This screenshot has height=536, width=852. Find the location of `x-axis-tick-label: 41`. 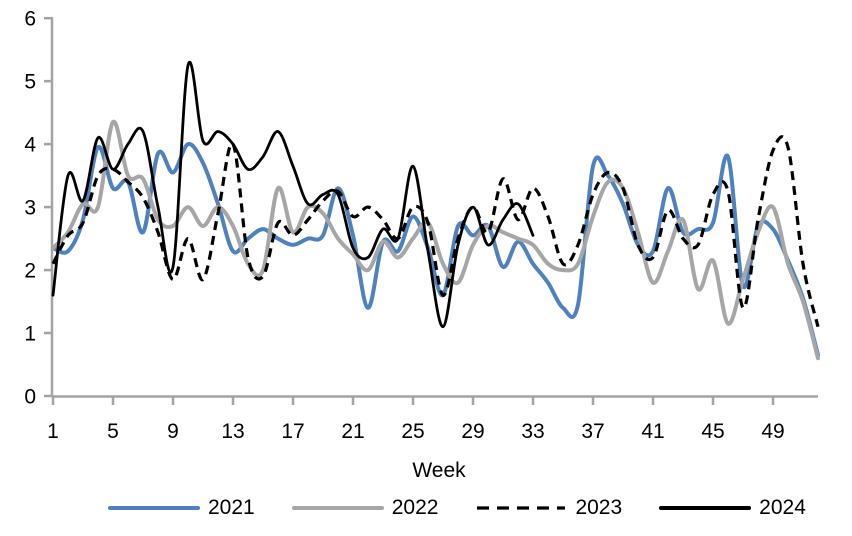

x-axis-tick-label: 41 is located at coordinates (652, 431).